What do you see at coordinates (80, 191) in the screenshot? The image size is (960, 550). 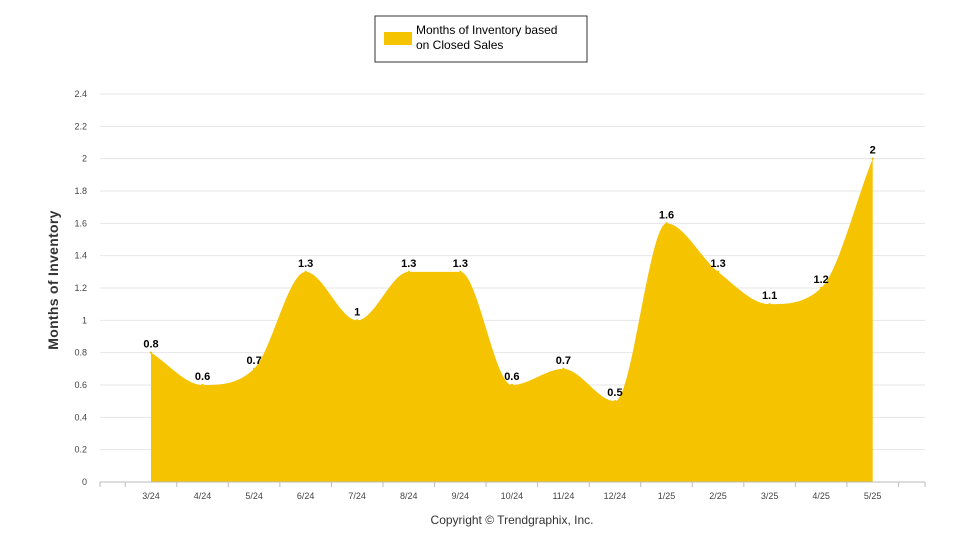 I see `y-tick-label: 1.8` at bounding box center [80, 191].